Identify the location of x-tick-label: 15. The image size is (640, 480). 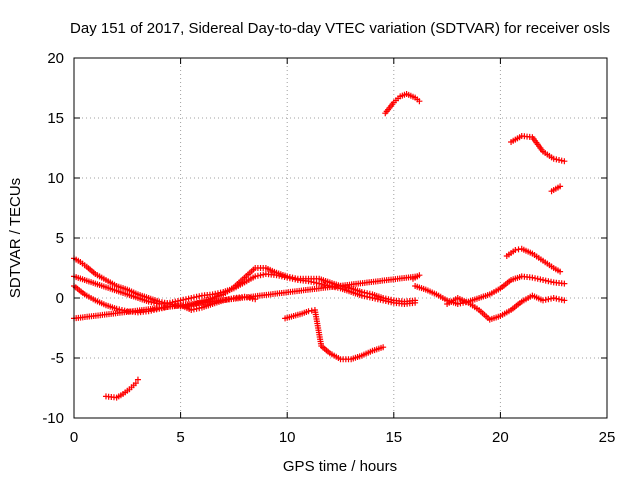
(393, 437).